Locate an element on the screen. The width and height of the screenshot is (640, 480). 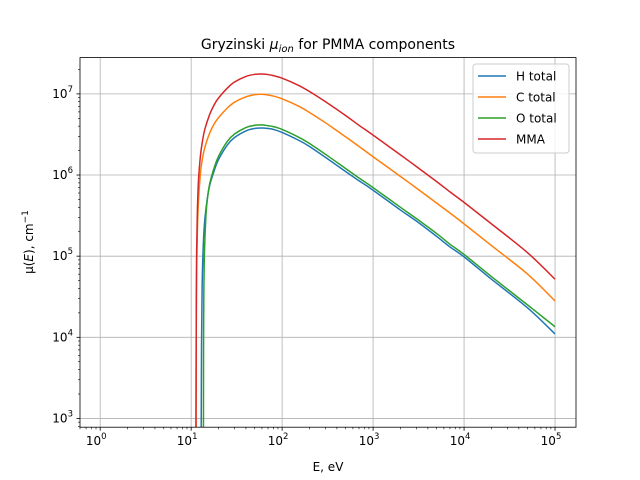
y-tick-label: 10⁵ is located at coordinates (62, 255).